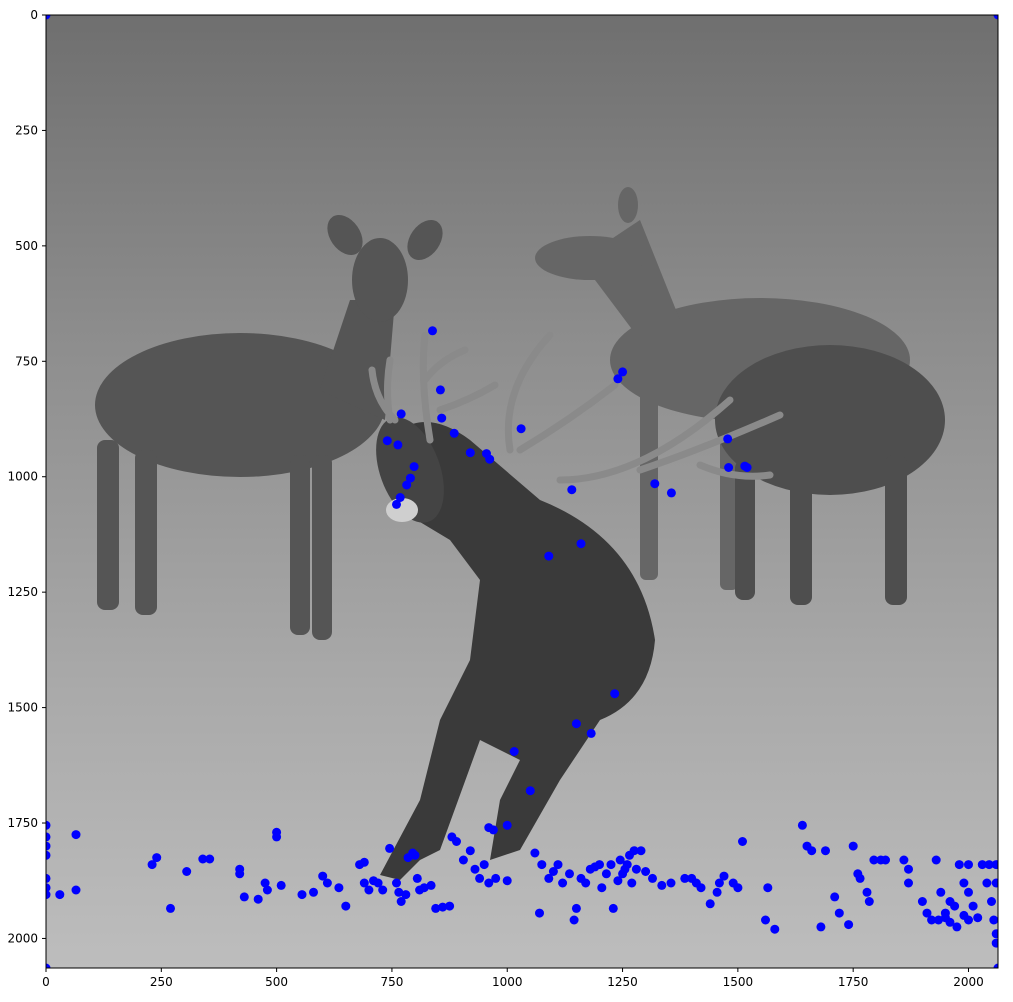 The image size is (1013, 1002). What do you see at coordinates (391, 982) in the screenshot?
I see `x-tick-label: 750` at bounding box center [391, 982].